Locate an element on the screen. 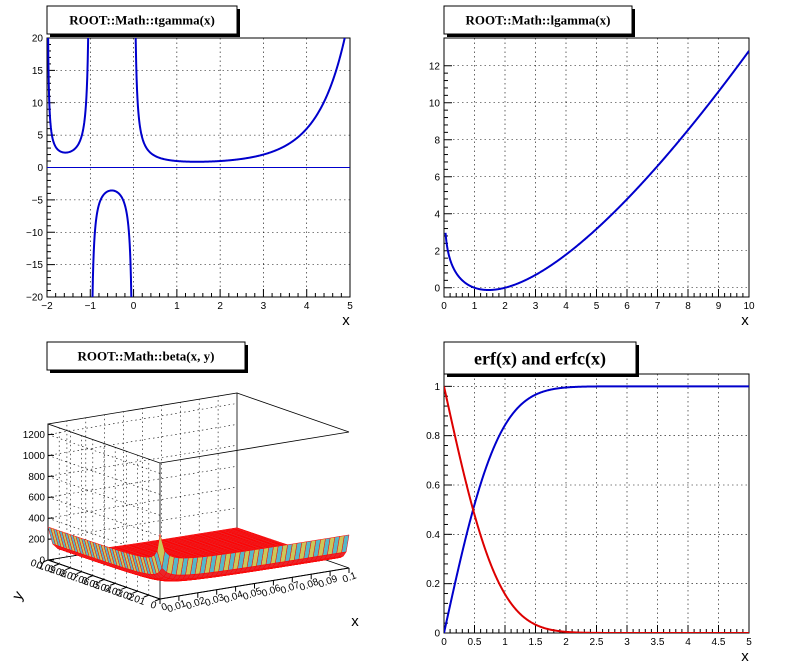 The height and width of the screenshot is (672, 796). y-tick-label: 2 is located at coordinates (437, 251).